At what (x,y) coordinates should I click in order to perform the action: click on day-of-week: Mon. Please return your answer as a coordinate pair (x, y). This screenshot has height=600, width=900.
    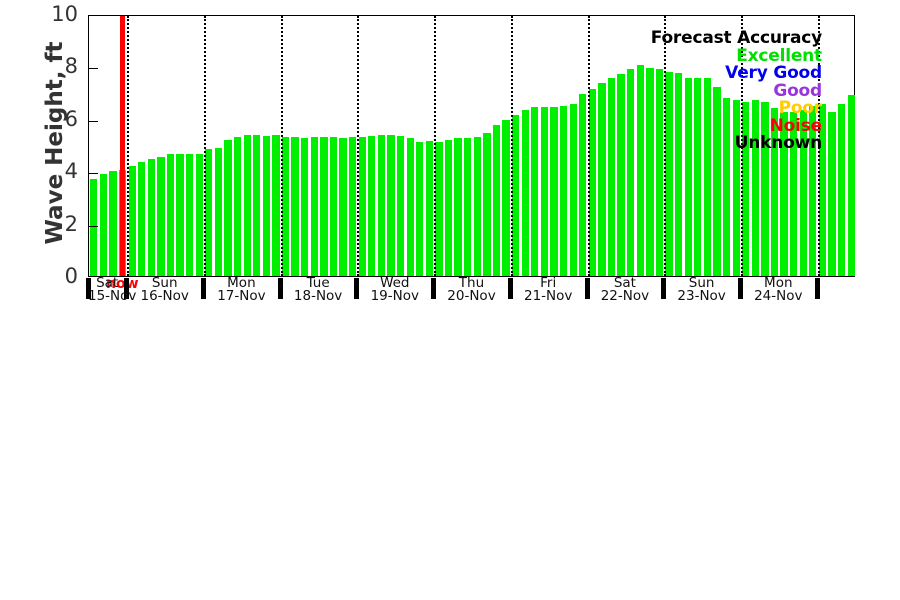
    Looking at the image, I should click on (241, 283).